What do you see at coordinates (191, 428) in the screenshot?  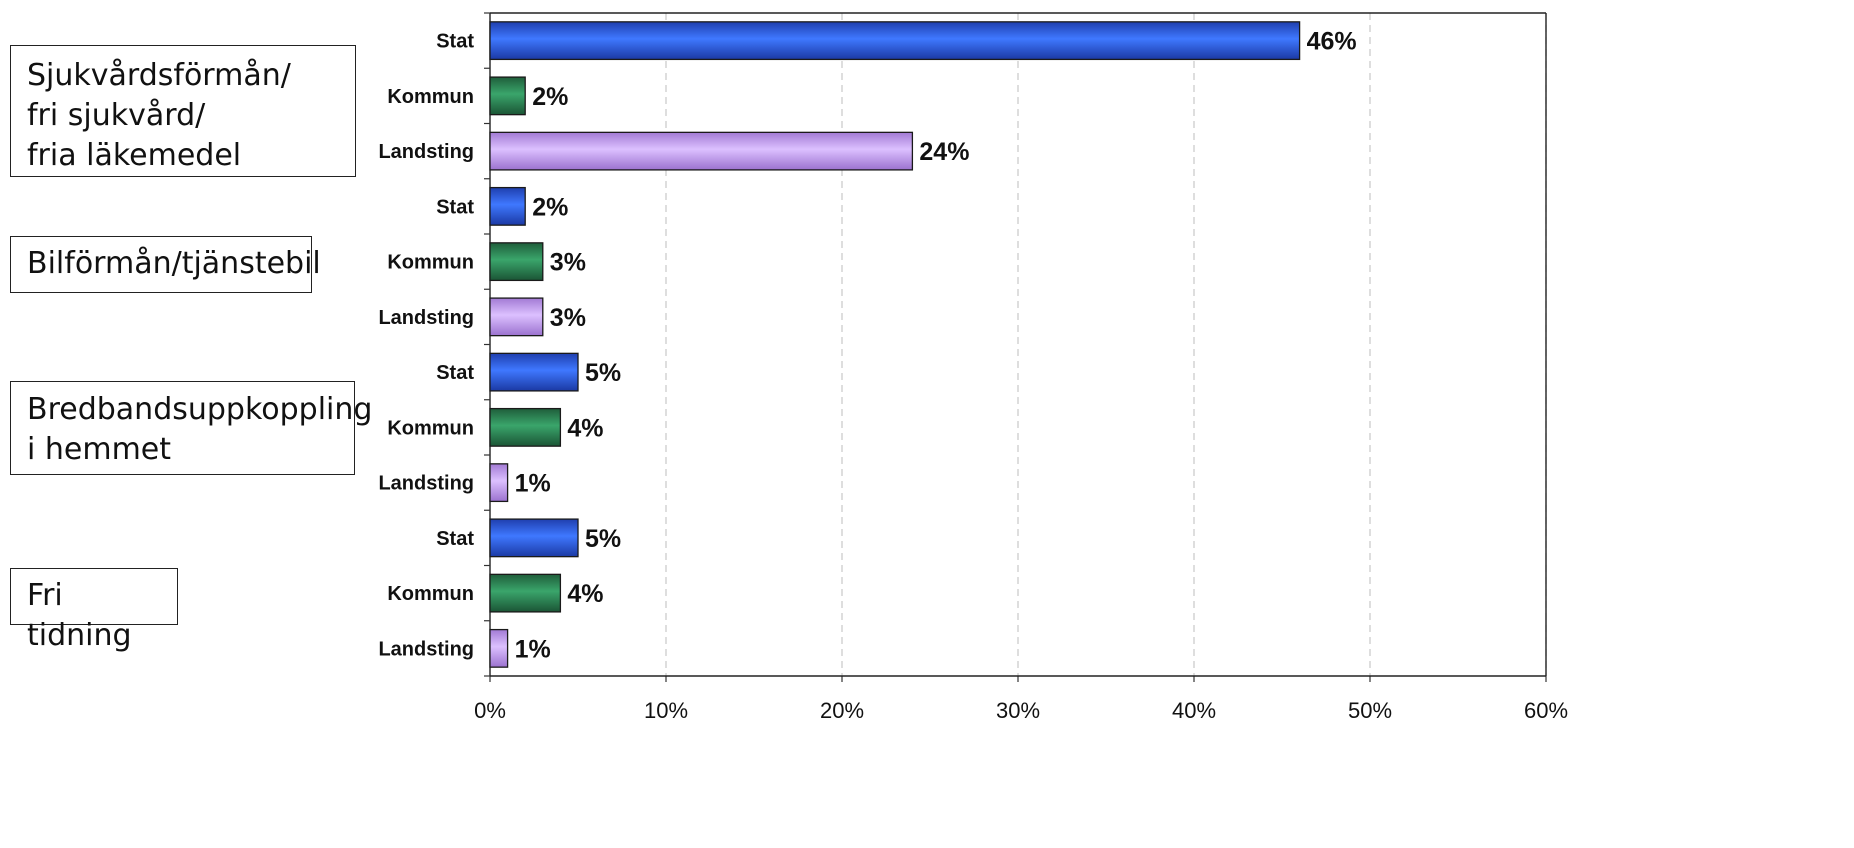 I see `group-label-bredband: Bredbandsuppkoppling i hemmet` at bounding box center [191, 428].